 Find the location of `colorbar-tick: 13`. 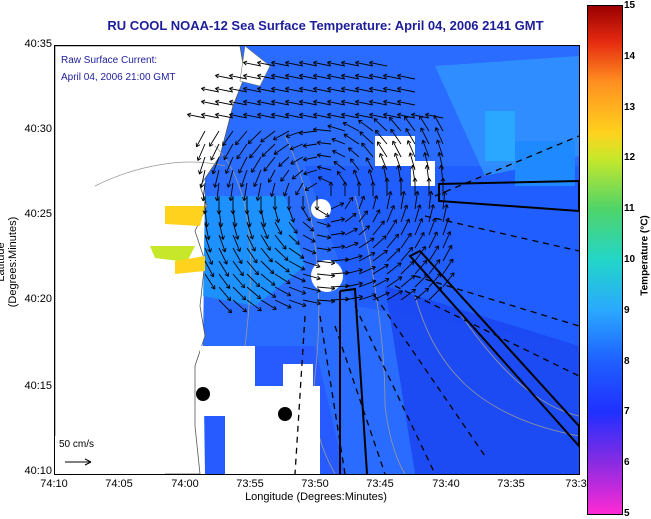

colorbar-tick: 13 is located at coordinates (630, 107).